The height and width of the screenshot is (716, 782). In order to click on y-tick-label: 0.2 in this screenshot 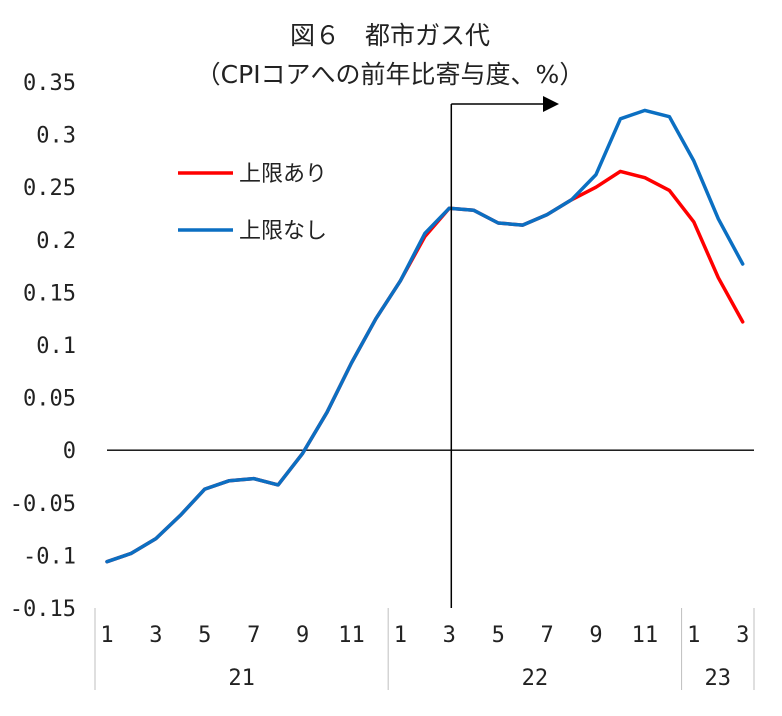, I will do `click(56, 241)`.